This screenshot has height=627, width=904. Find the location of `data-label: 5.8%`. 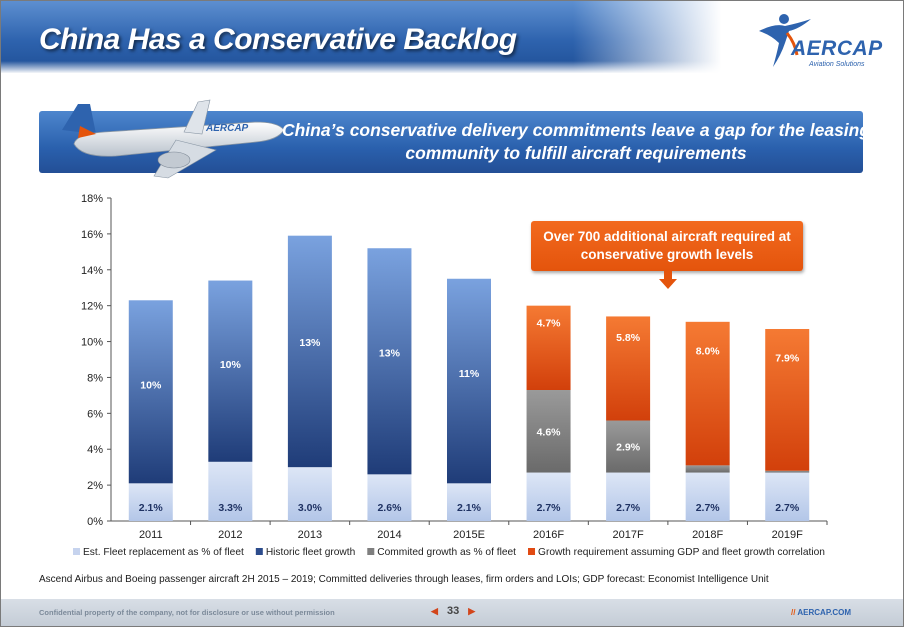

data-label: 5.8% is located at coordinates (628, 338).